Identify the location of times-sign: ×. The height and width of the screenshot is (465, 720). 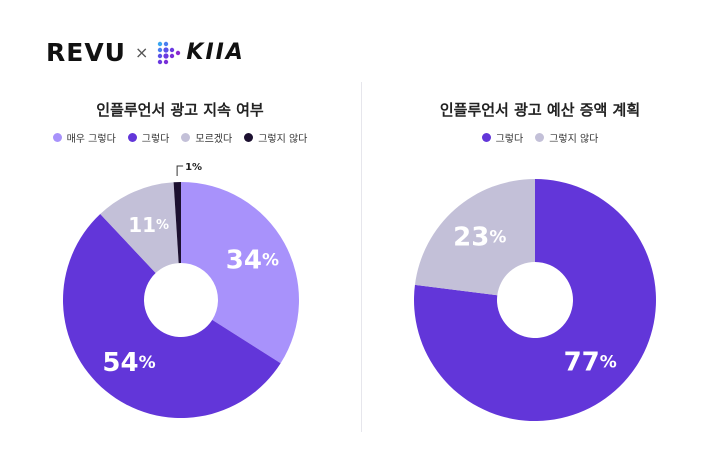
(141, 52).